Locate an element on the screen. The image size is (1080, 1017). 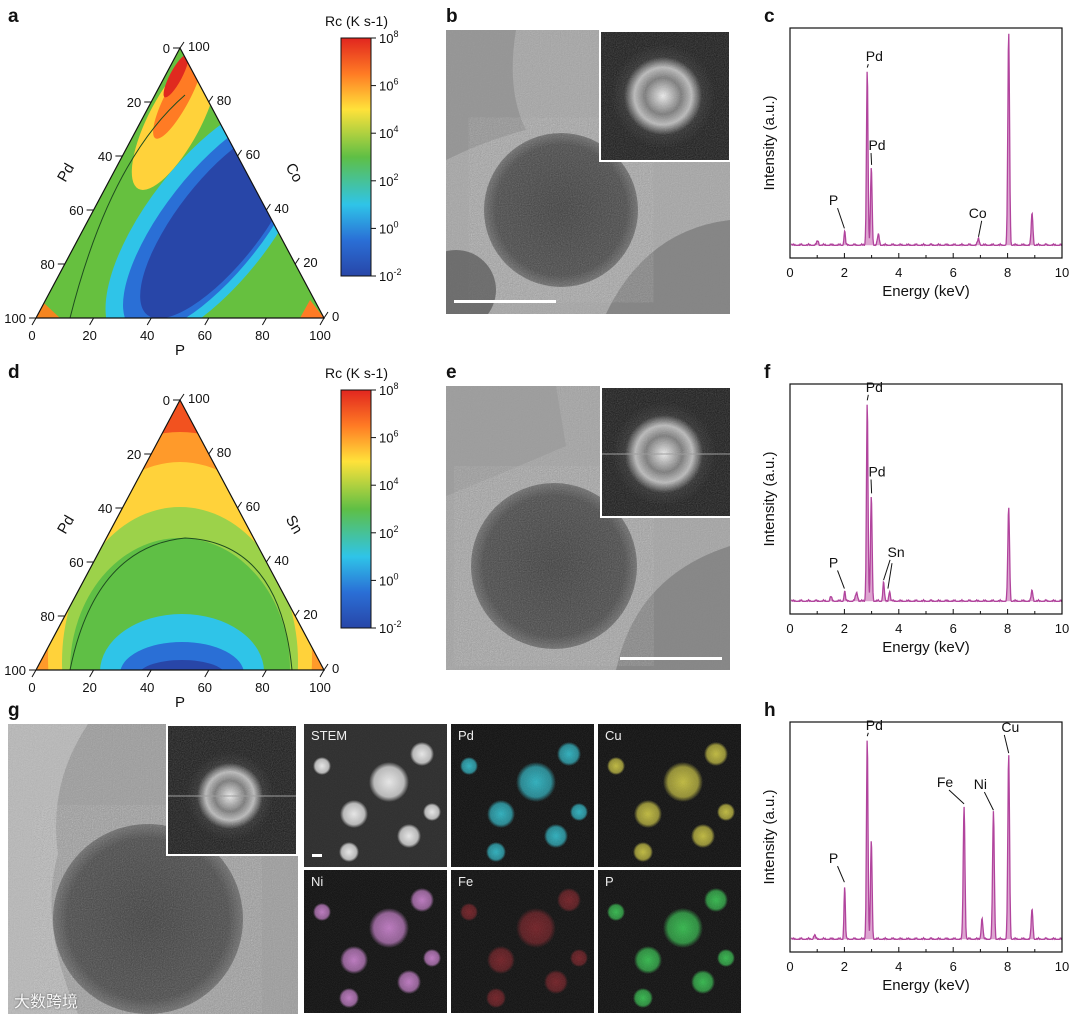
eds-map-label: Cu is located at coordinates (613, 735).